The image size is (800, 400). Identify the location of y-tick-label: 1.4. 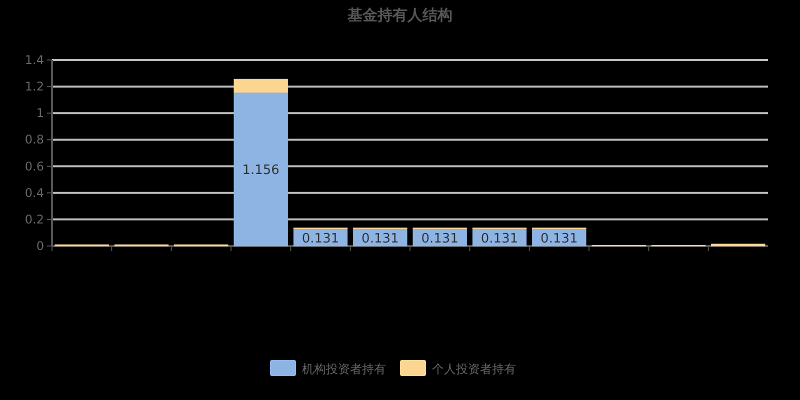
(34, 60).